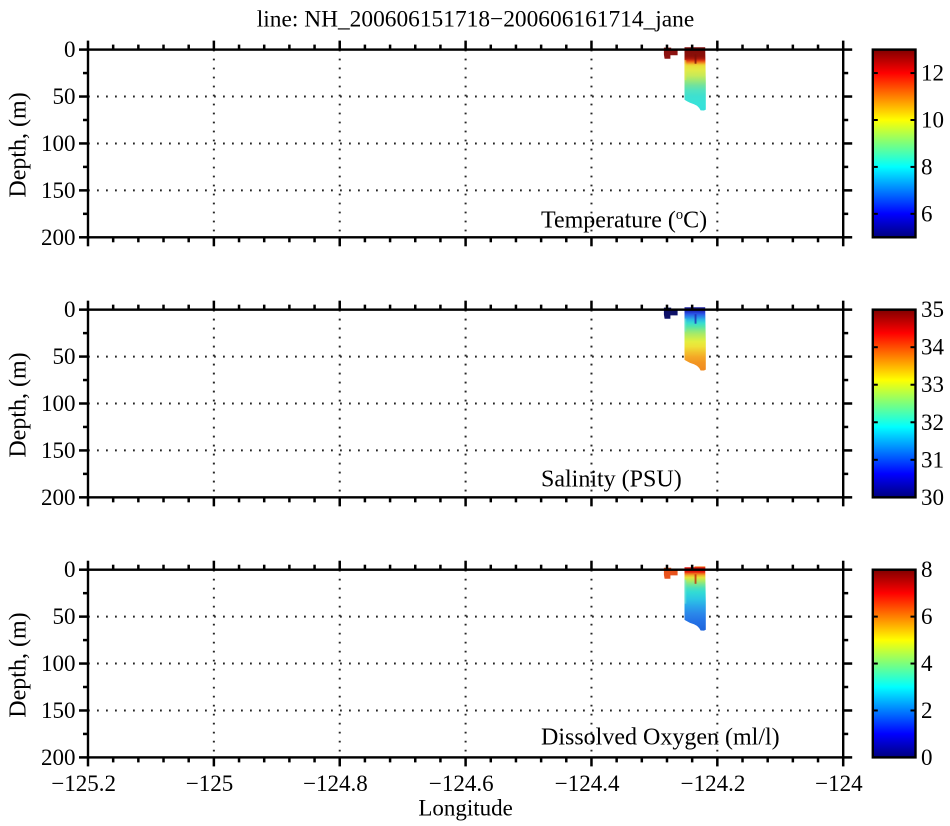  What do you see at coordinates (932, 73) in the screenshot?
I see `svg-text: 12` at bounding box center [932, 73].